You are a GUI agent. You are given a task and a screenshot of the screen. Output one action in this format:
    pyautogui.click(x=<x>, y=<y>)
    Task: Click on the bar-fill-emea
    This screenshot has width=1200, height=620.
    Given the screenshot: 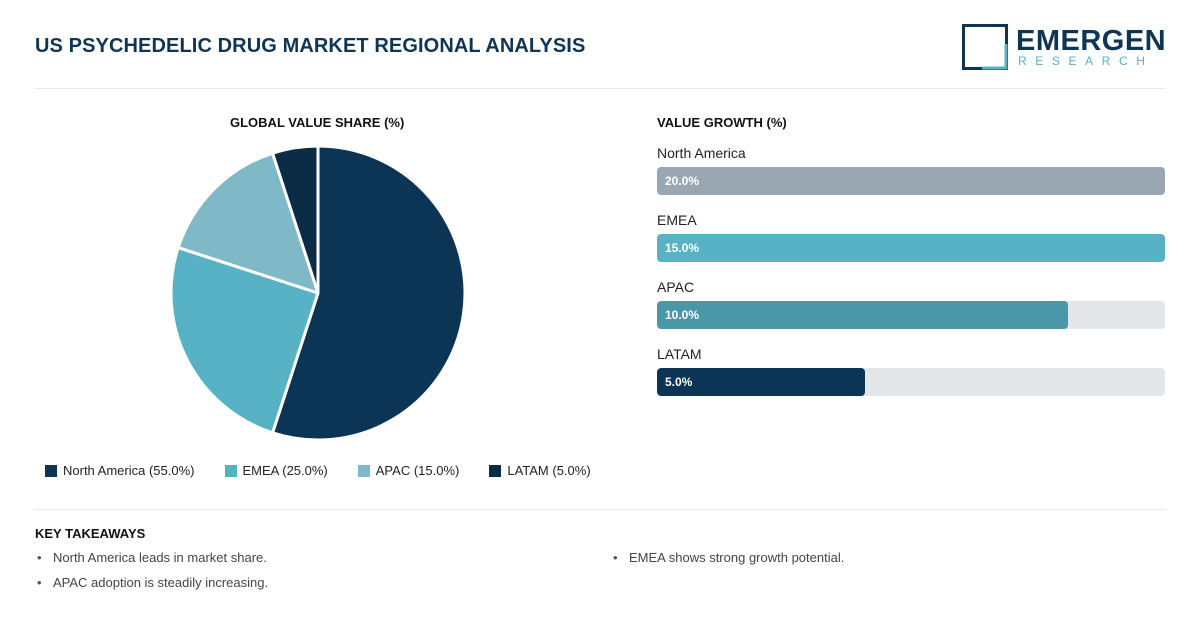 What is the action you would take?
    pyautogui.click(x=911, y=248)
    